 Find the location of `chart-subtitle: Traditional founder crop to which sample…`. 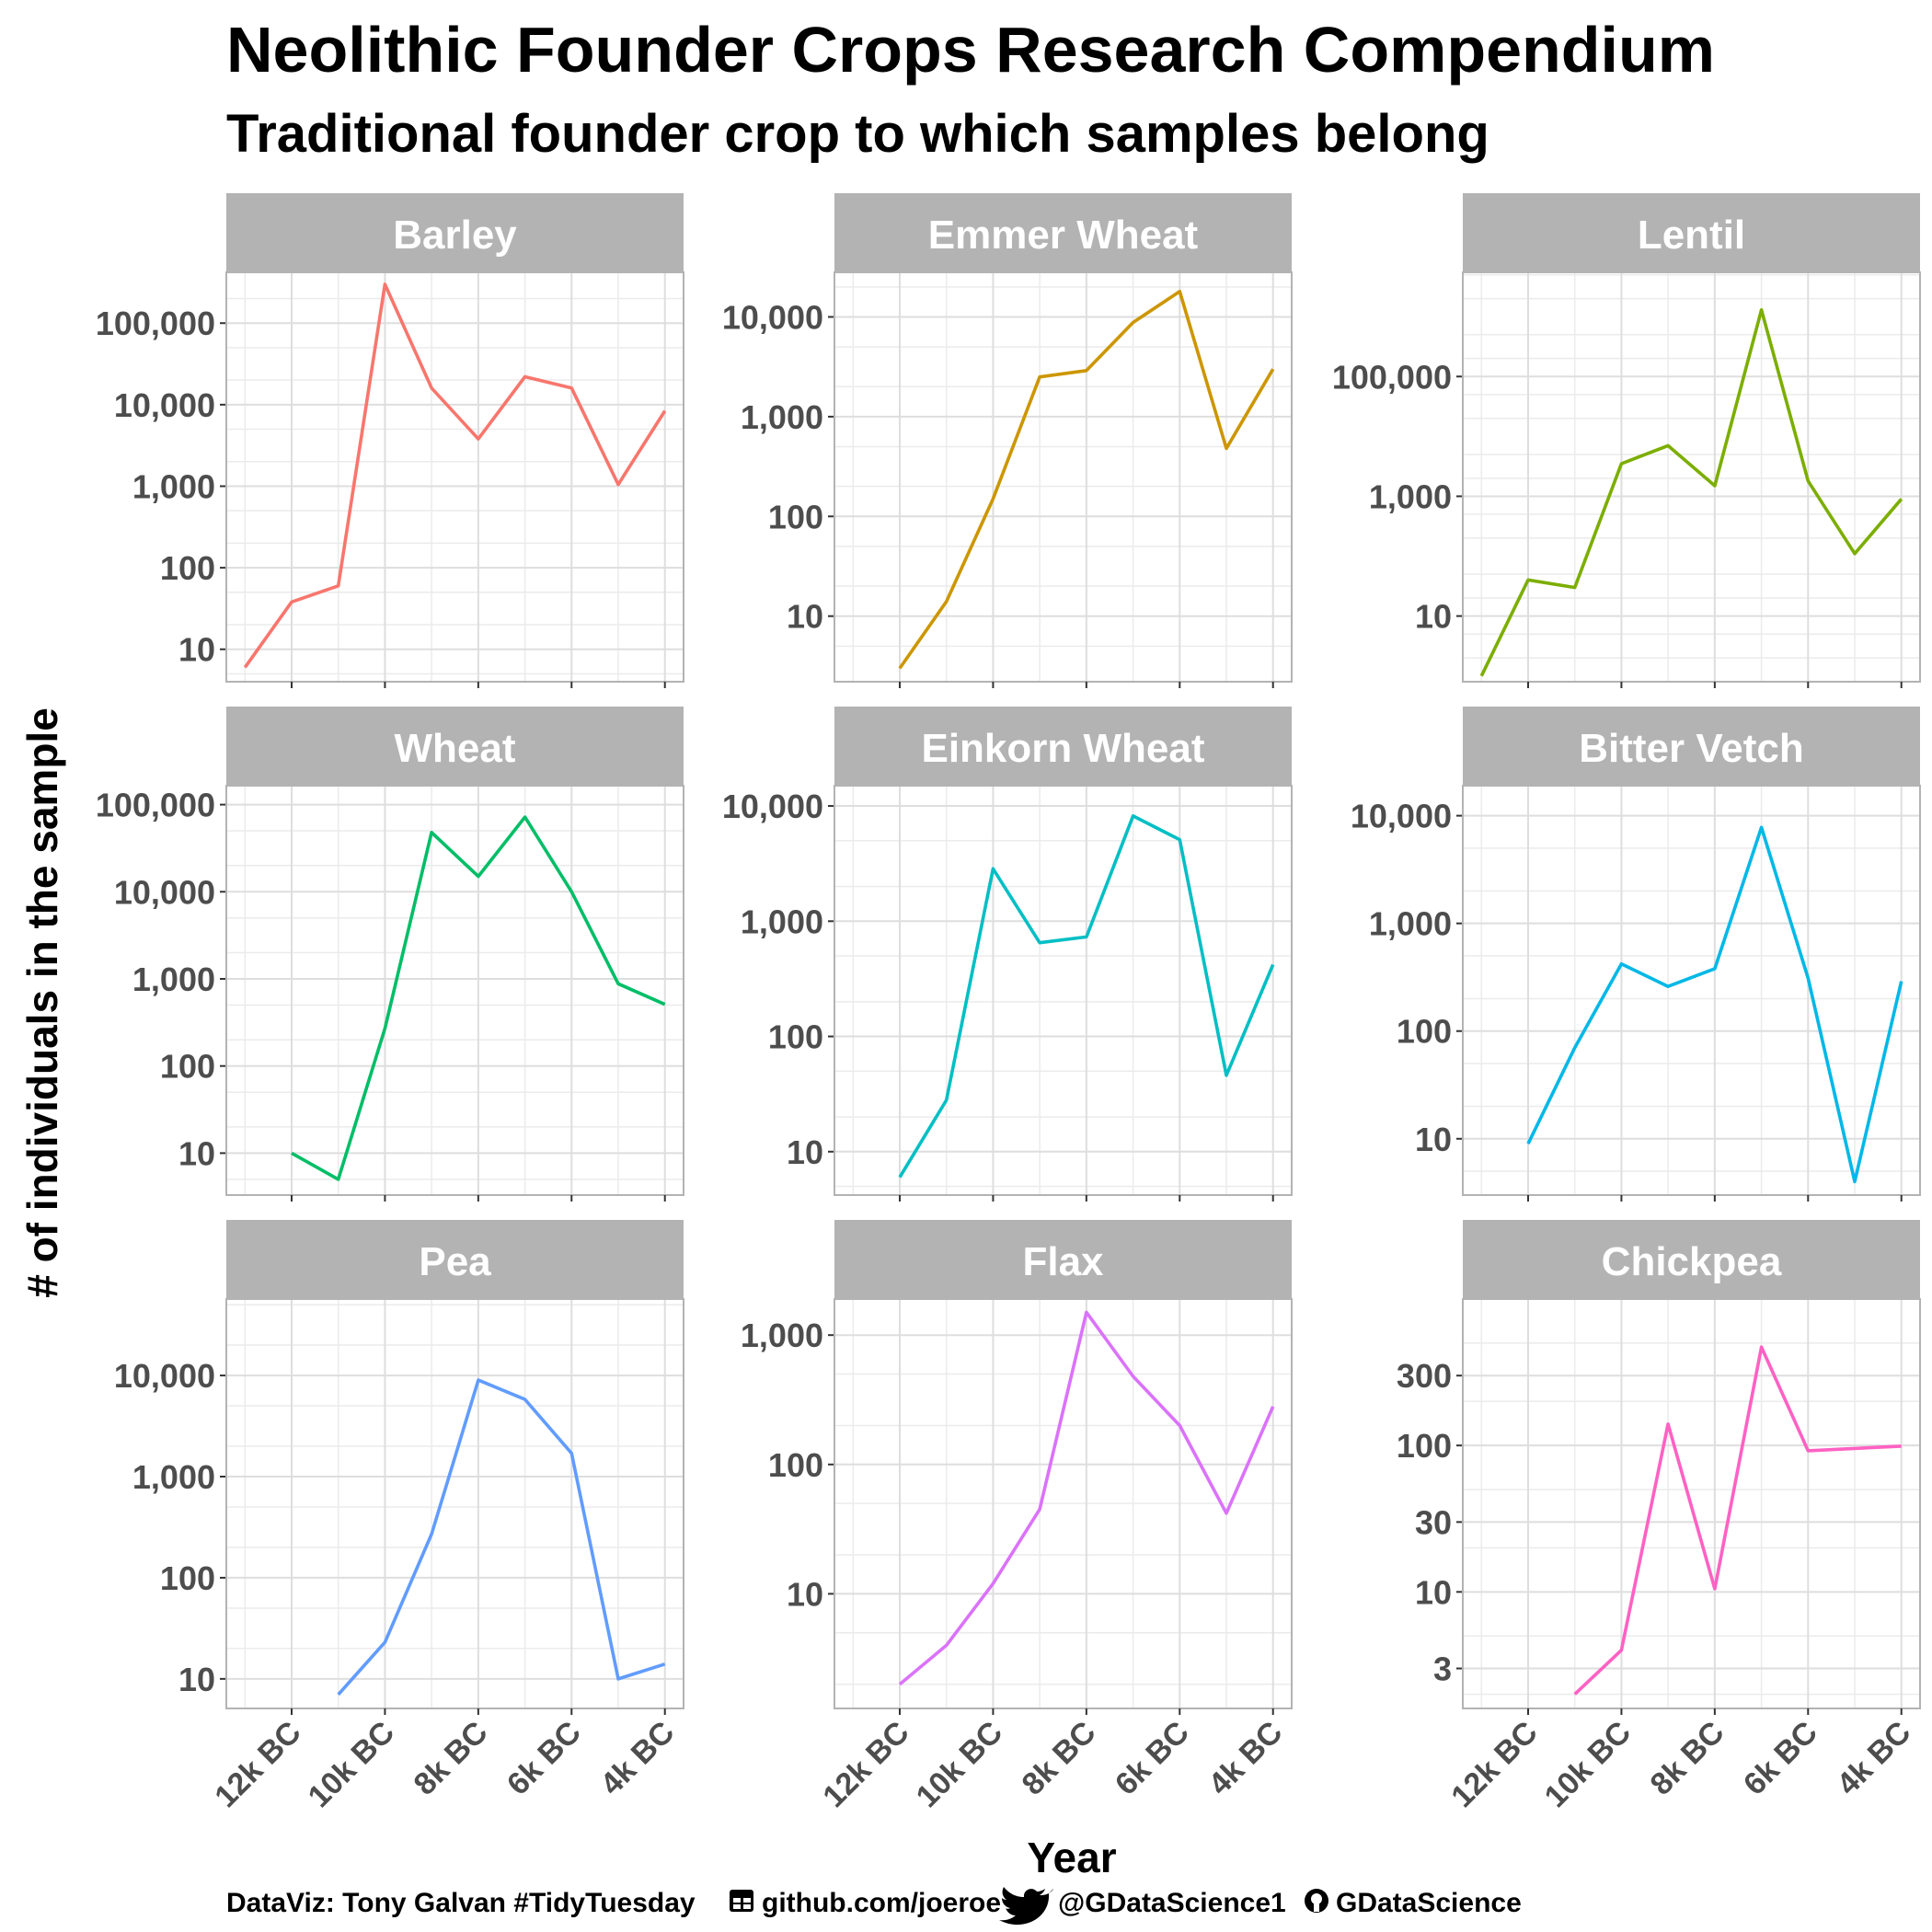

chart-subtitle: Traditional founder crop to which sample… is located at coordinates (857, 134).